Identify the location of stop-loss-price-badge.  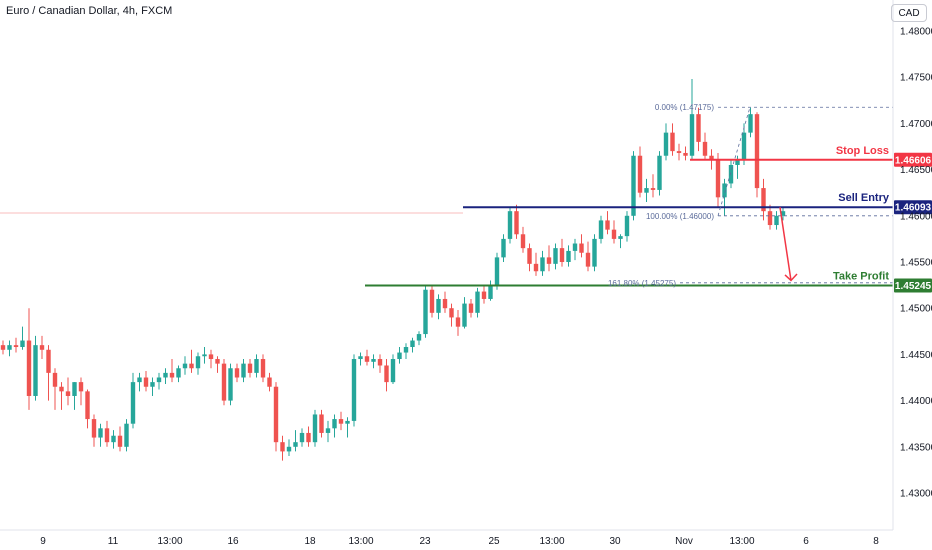
(913, 159).